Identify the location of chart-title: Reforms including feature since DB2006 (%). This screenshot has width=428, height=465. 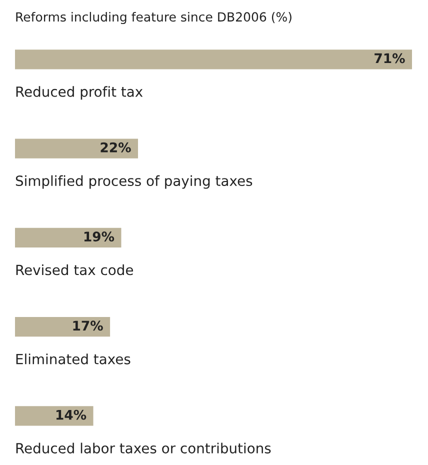
(154, 18).